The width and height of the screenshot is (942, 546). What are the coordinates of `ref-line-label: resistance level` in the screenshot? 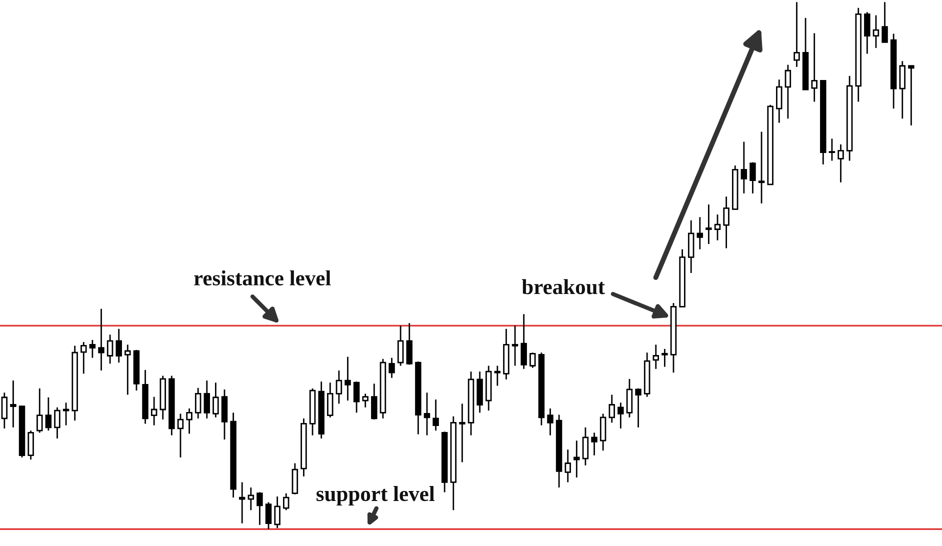 It's located at (262, 278).